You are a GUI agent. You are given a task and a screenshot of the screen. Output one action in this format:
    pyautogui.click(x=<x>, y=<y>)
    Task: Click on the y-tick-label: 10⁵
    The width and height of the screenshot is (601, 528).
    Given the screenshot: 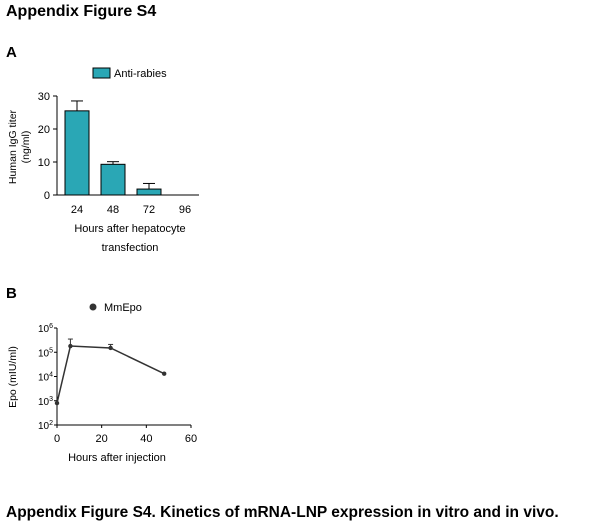 What is the action you would take?
    pyautogui.click(x=45, y=353)
    